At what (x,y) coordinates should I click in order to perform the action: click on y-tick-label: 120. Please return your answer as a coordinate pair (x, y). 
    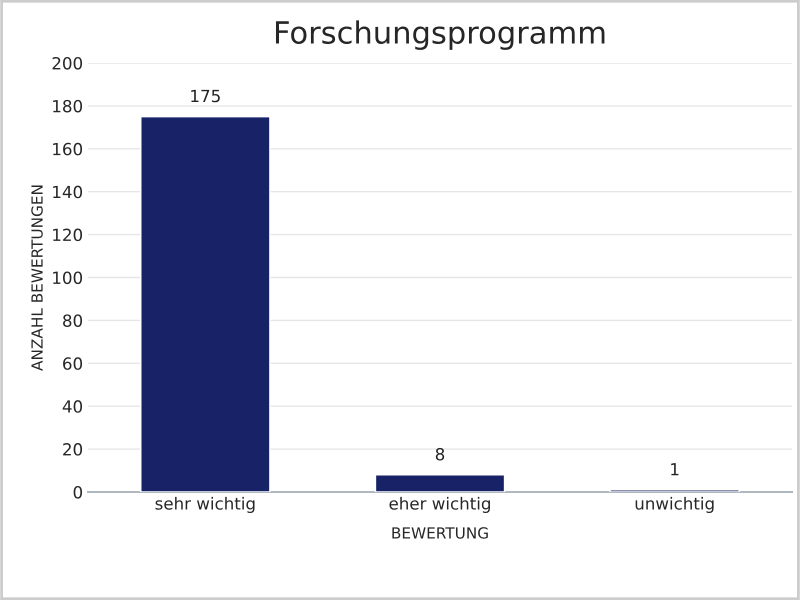
    Looking at the image, I should click on (67, 235).